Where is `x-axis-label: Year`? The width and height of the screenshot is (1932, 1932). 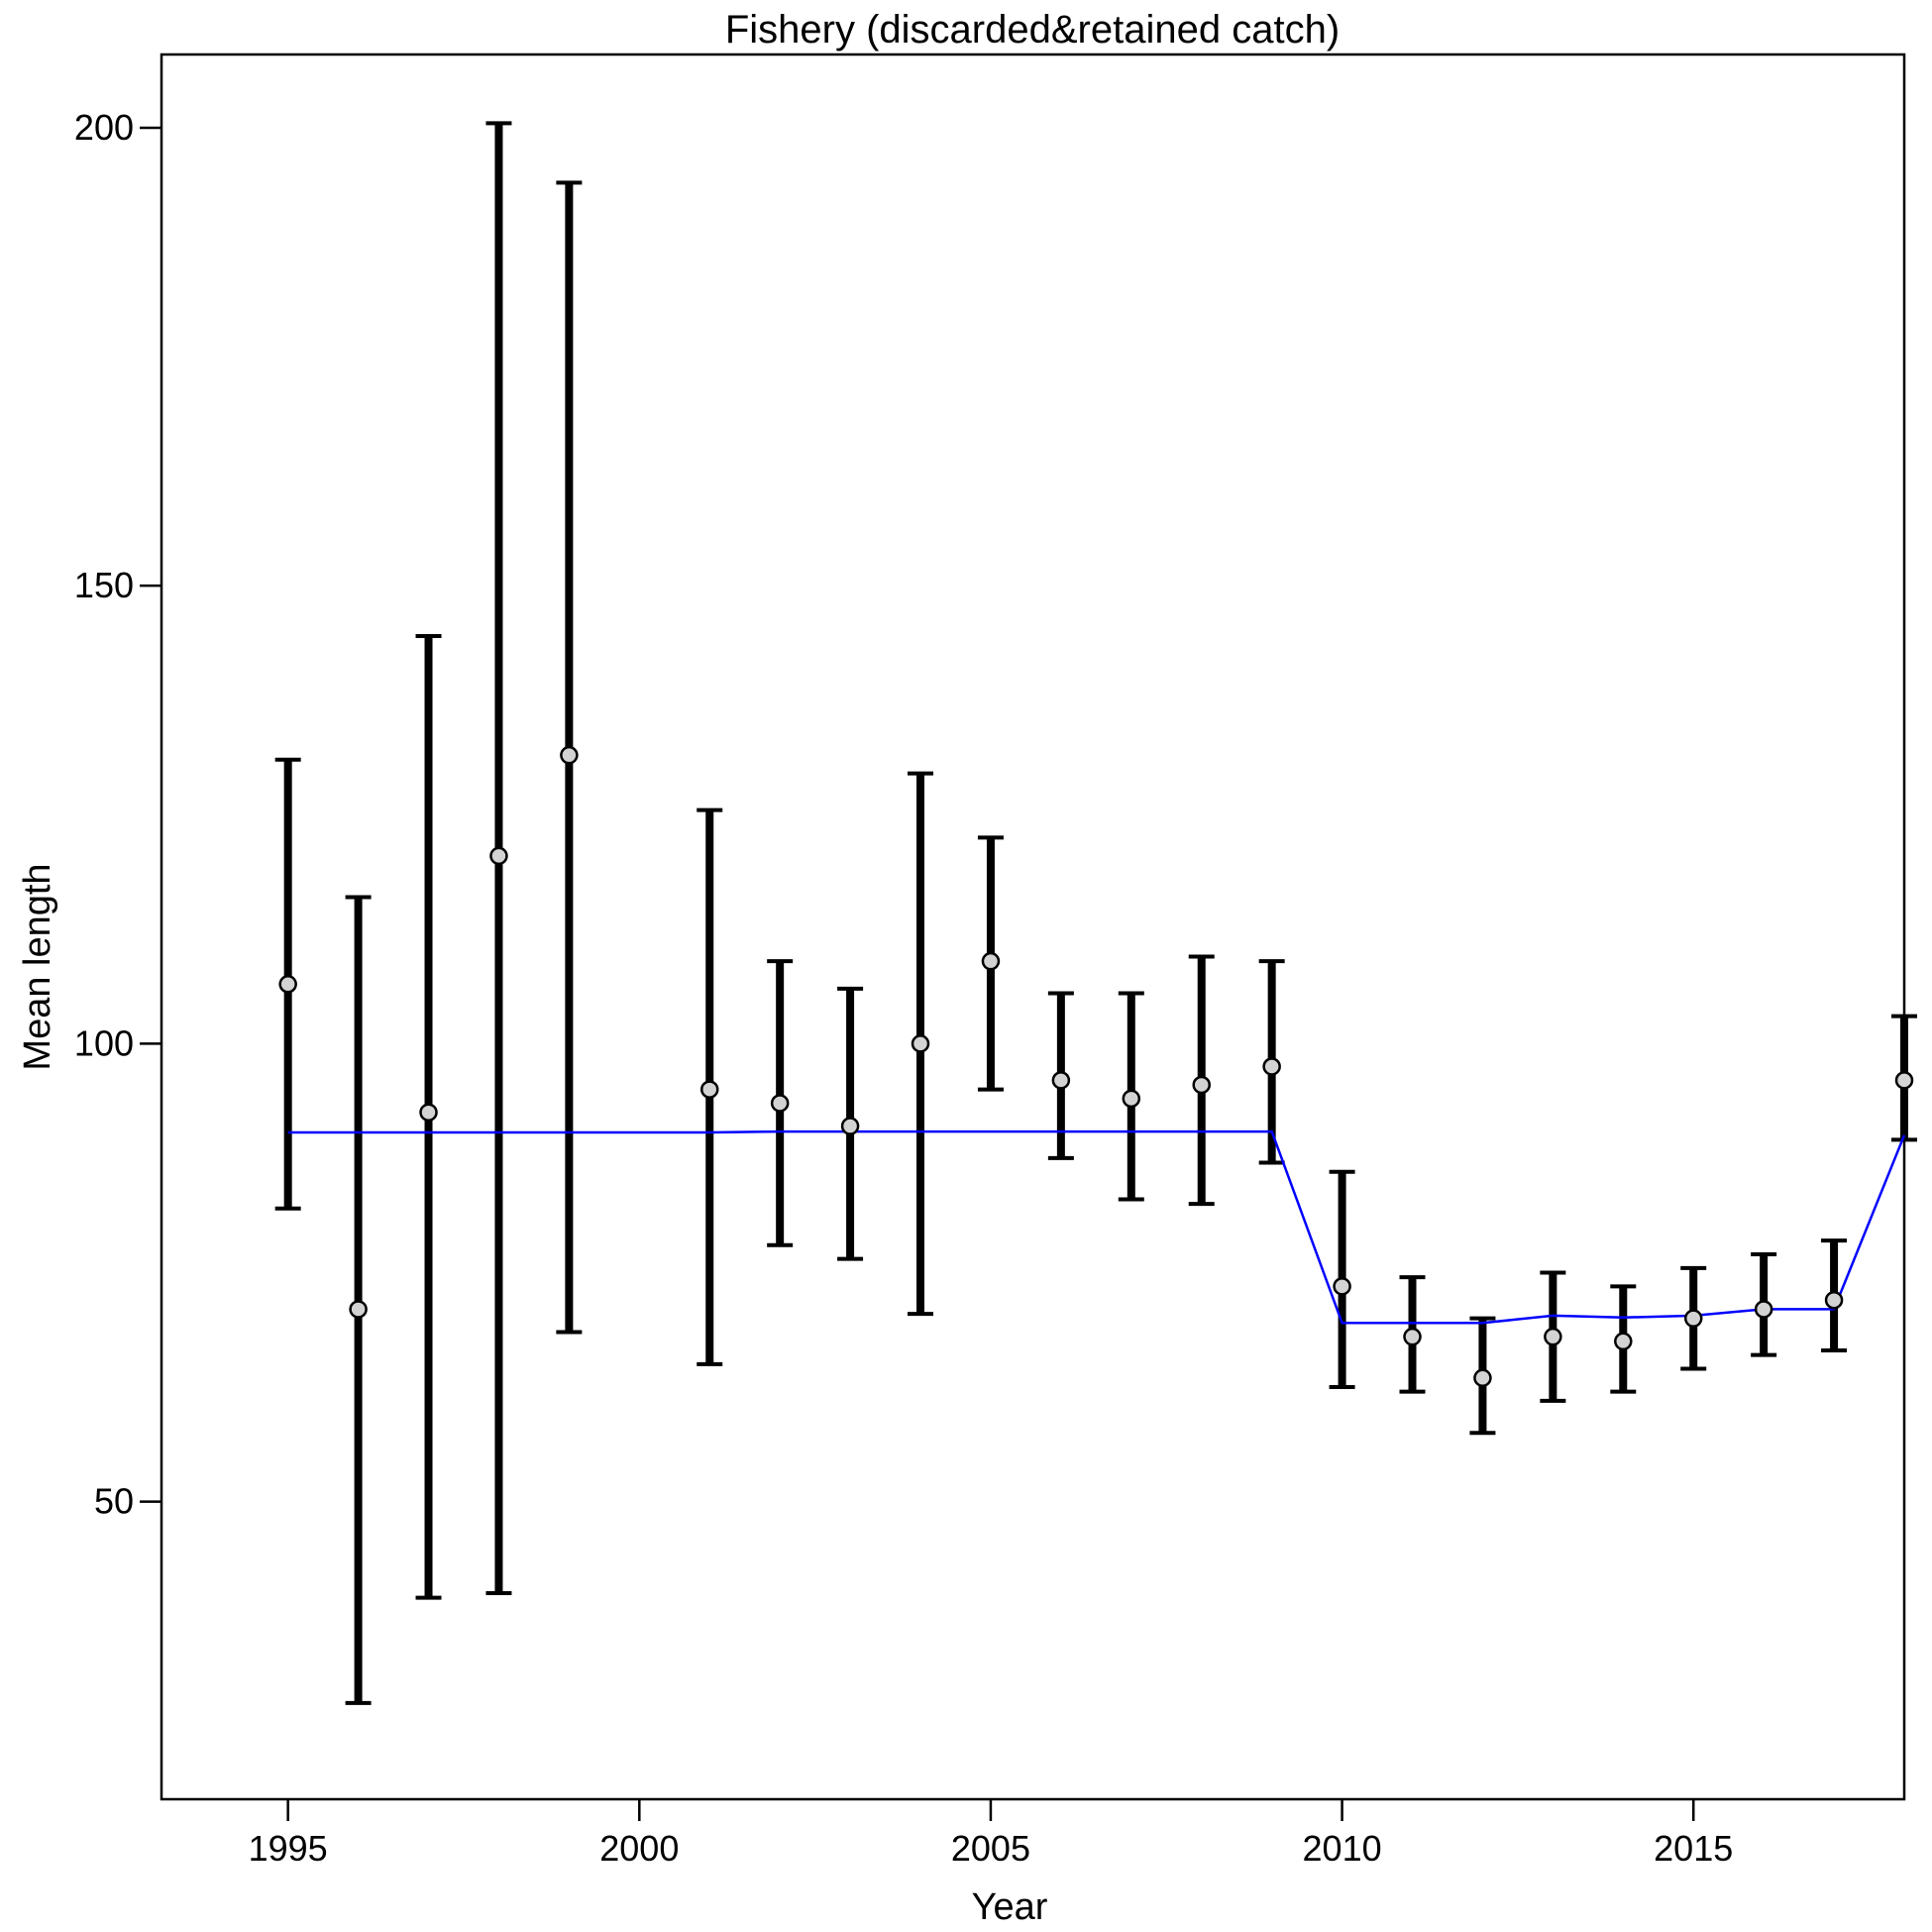
x-axis-label: Year is located at coordinates (1010, 1907).